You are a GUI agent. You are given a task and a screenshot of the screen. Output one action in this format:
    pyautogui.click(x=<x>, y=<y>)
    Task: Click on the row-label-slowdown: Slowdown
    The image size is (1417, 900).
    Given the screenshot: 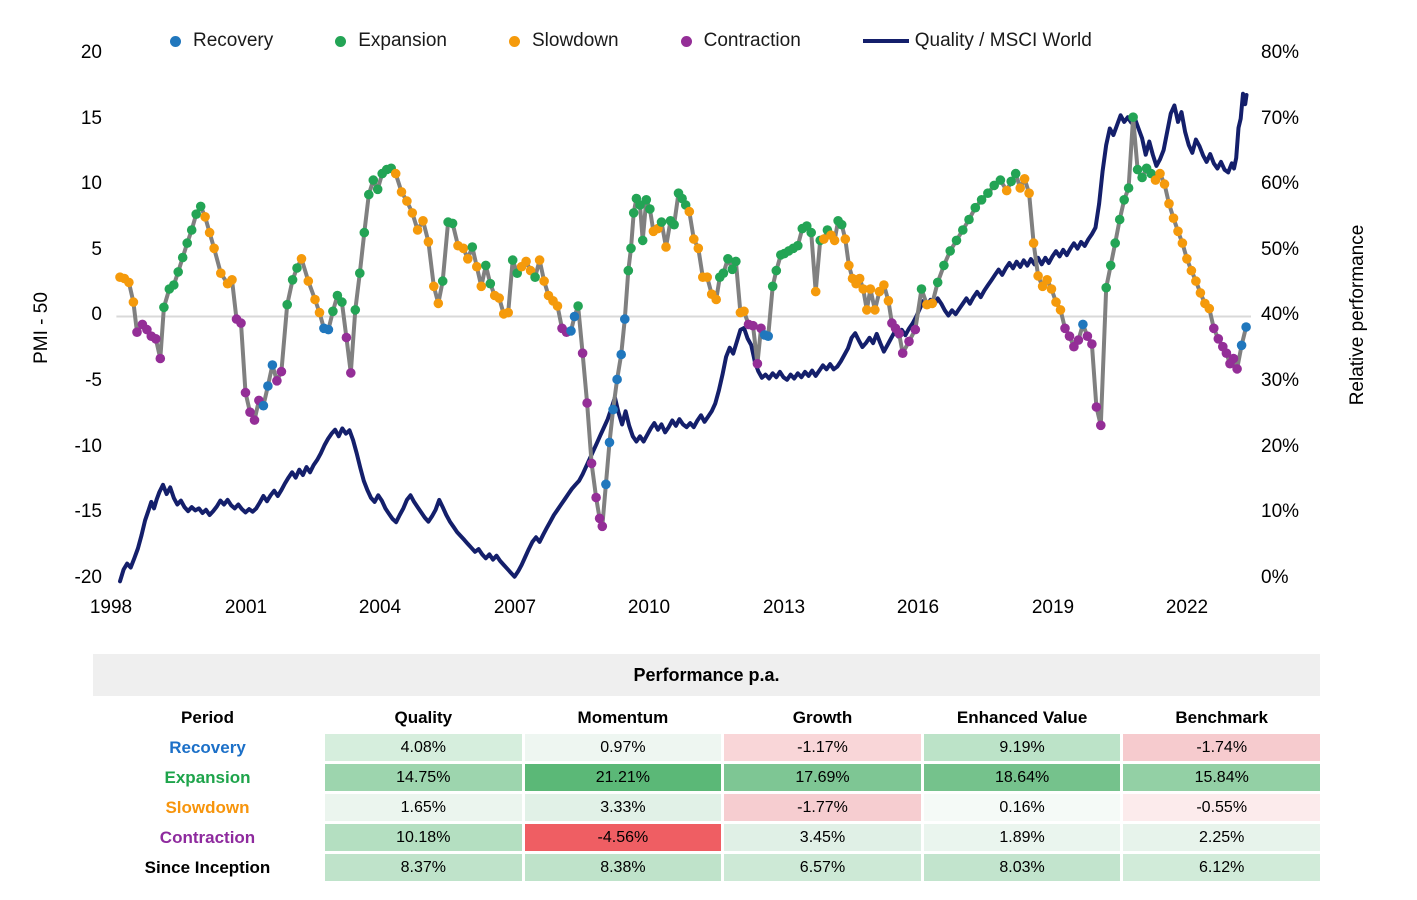 What is the action you would take?
    pyautogui.click(x=207, y=807)
    